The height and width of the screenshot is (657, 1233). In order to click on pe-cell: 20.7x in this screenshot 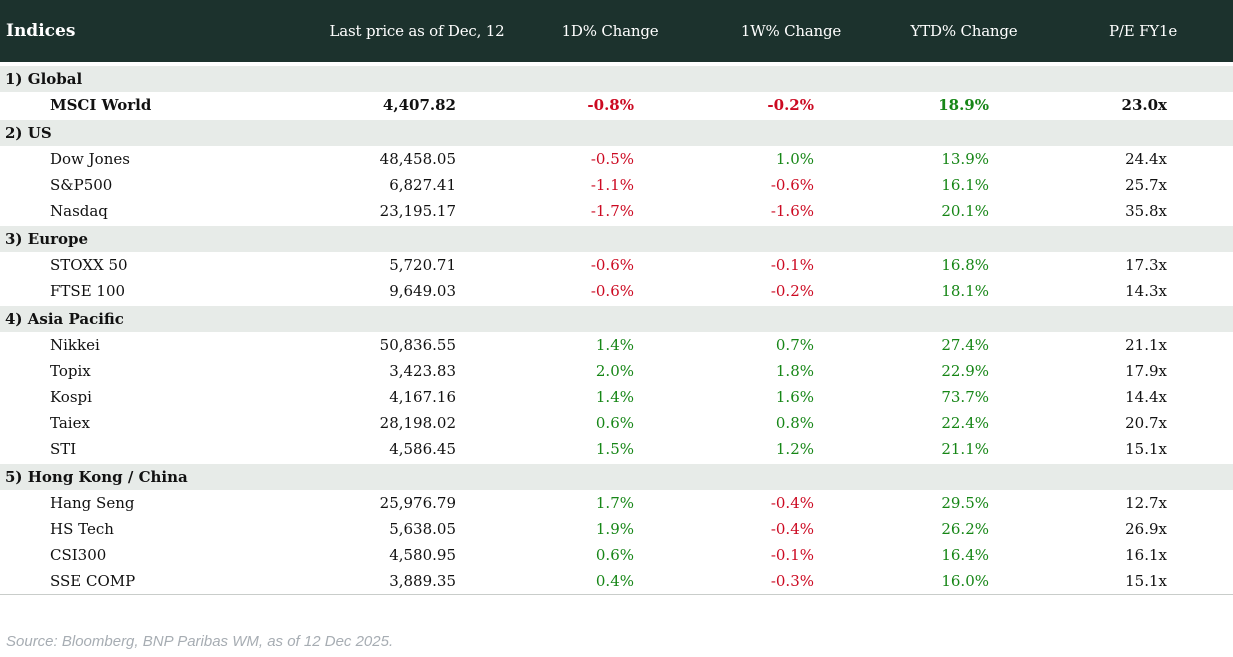, I will do `click(1146, 423)`.